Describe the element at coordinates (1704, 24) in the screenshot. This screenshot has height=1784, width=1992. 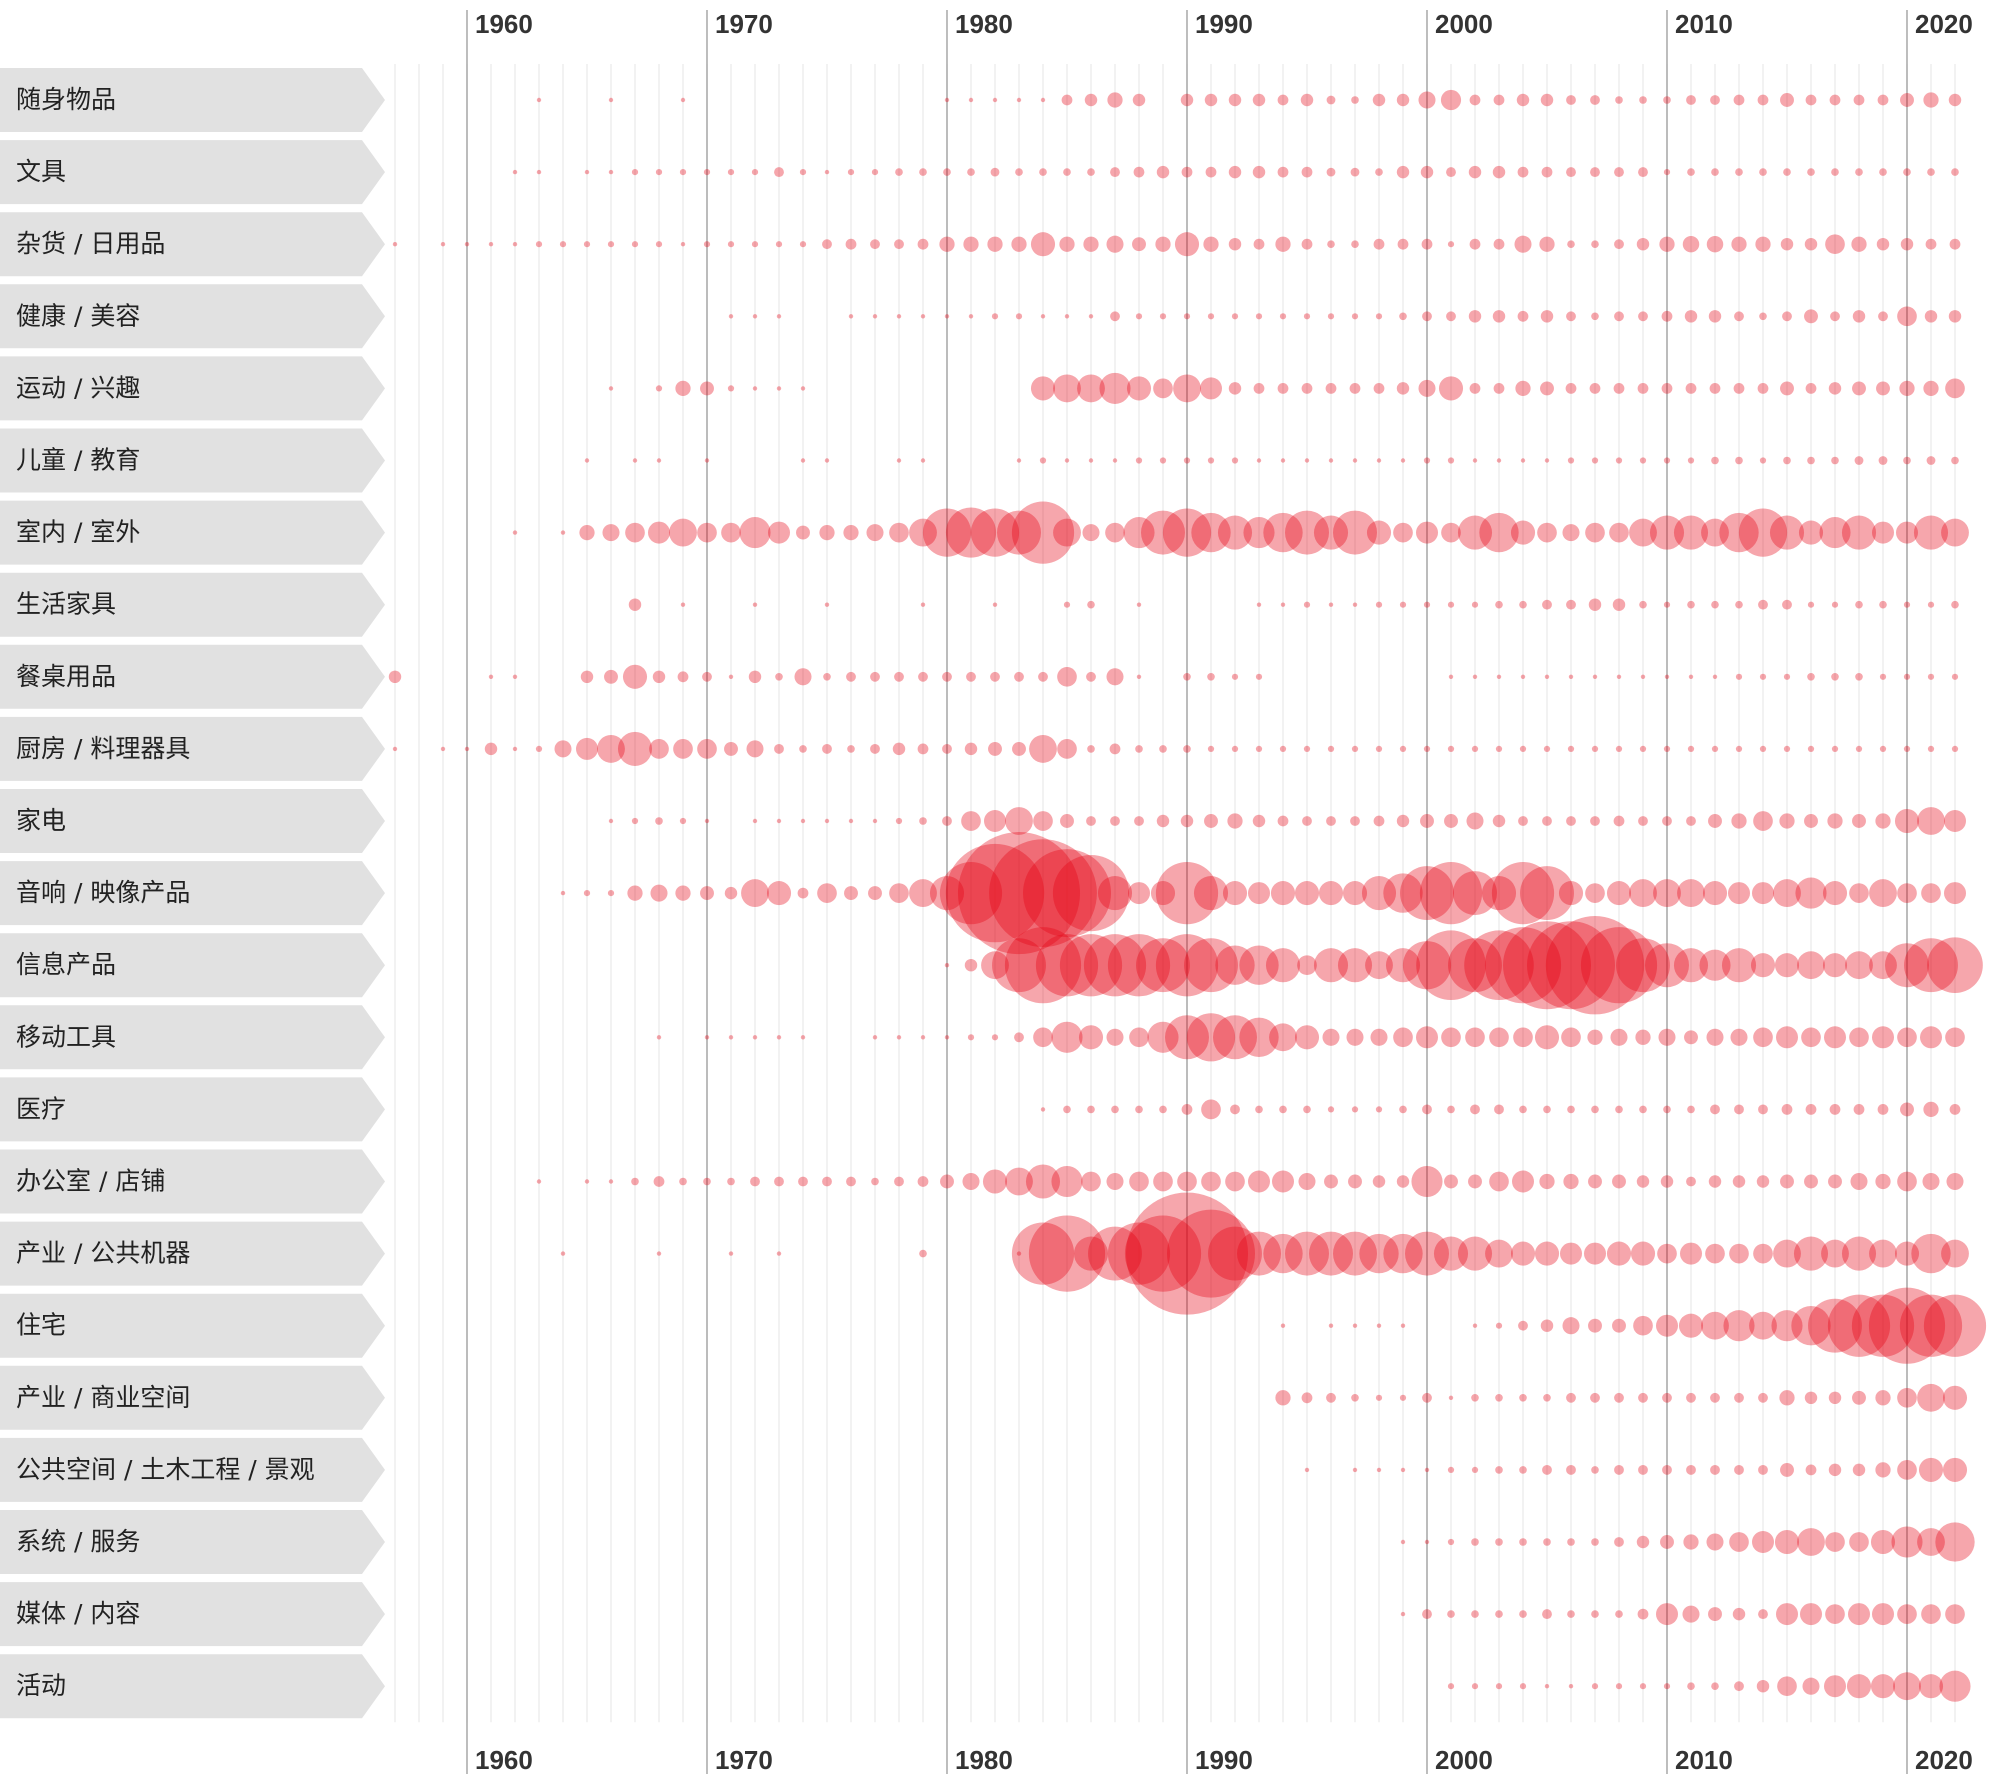
I see `x-tick-label-top: 2010` at that location.